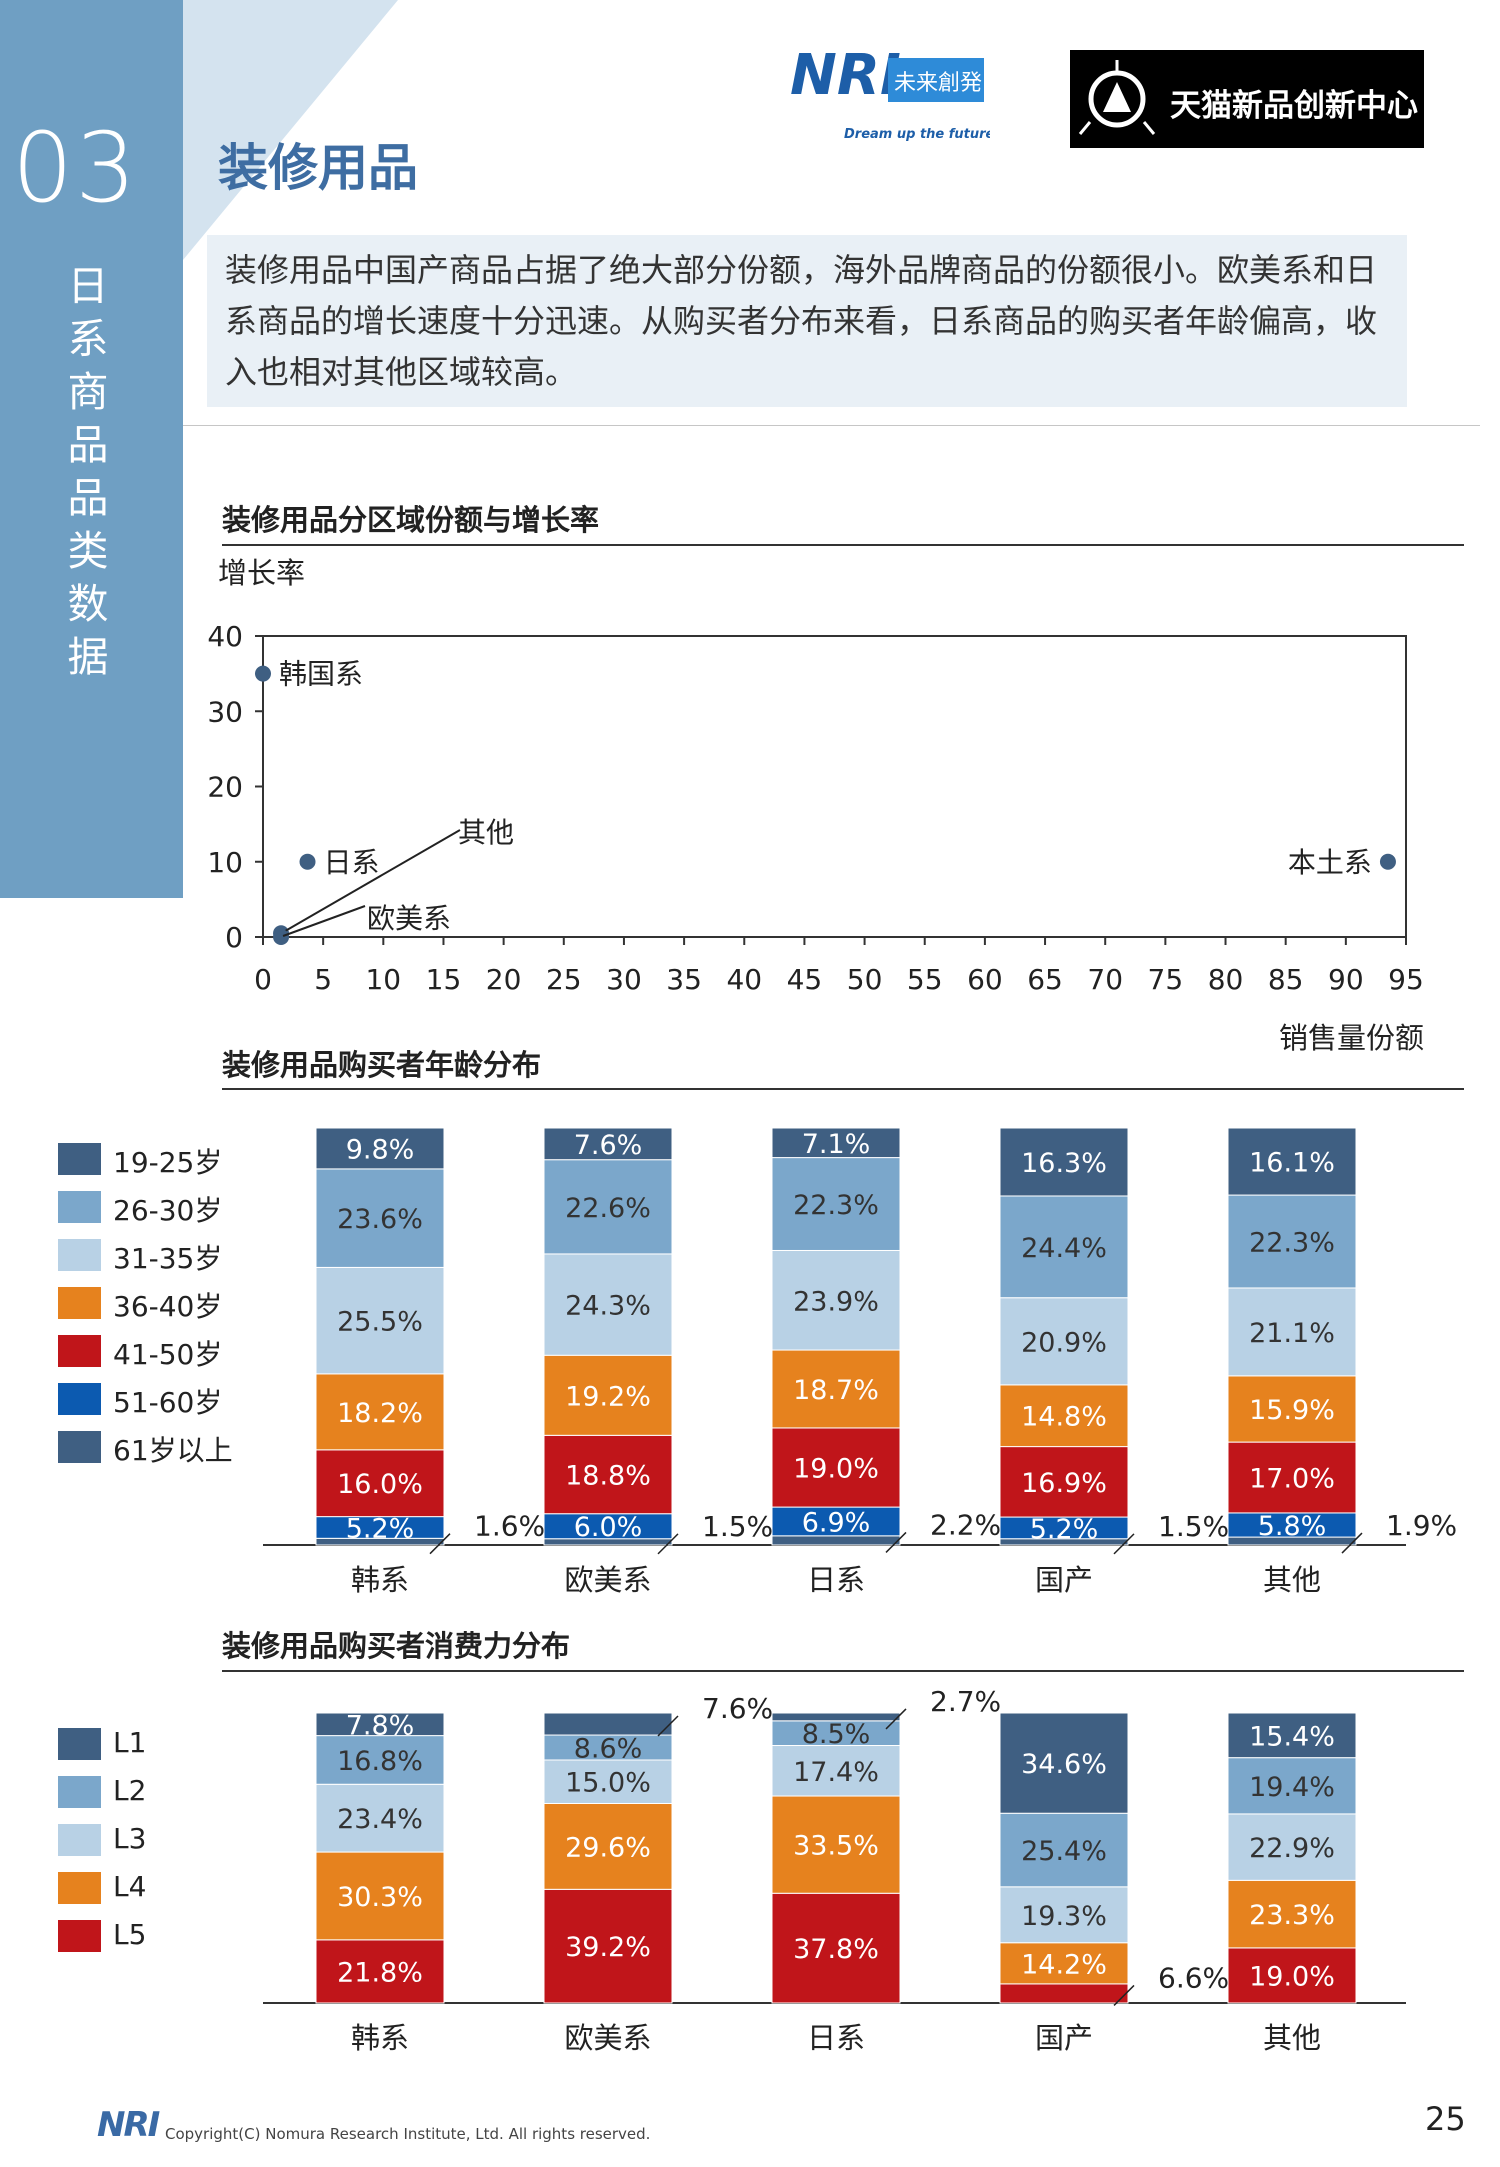  What do you see at coordinates (1292, 1410) in the screenshot?
I see `data-label: 15.9%` at bounding box center [1292, 1410].